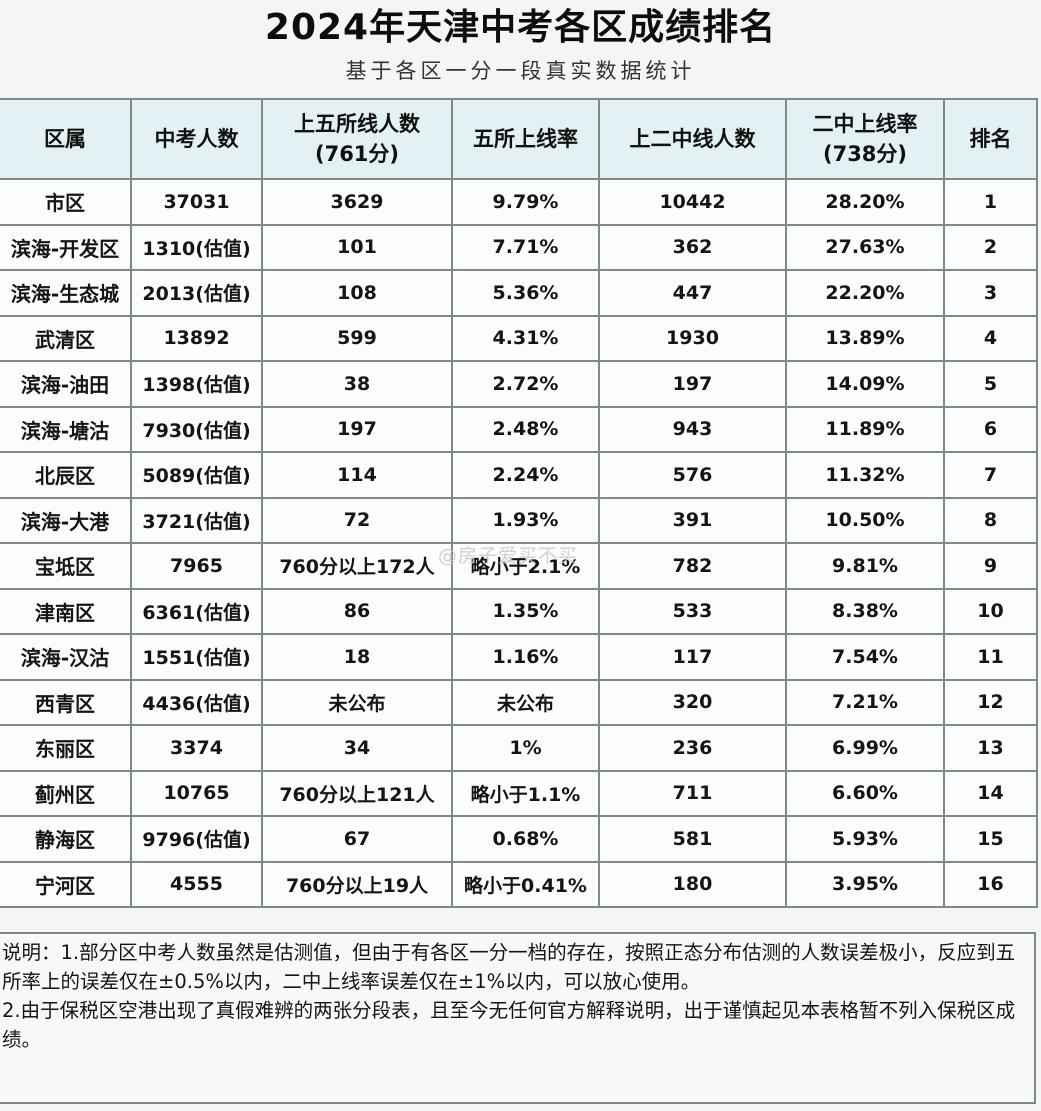  Describe the element at coordinates (692, 384) in the screenshot. I see `cell-no2-count: 197` at that location.